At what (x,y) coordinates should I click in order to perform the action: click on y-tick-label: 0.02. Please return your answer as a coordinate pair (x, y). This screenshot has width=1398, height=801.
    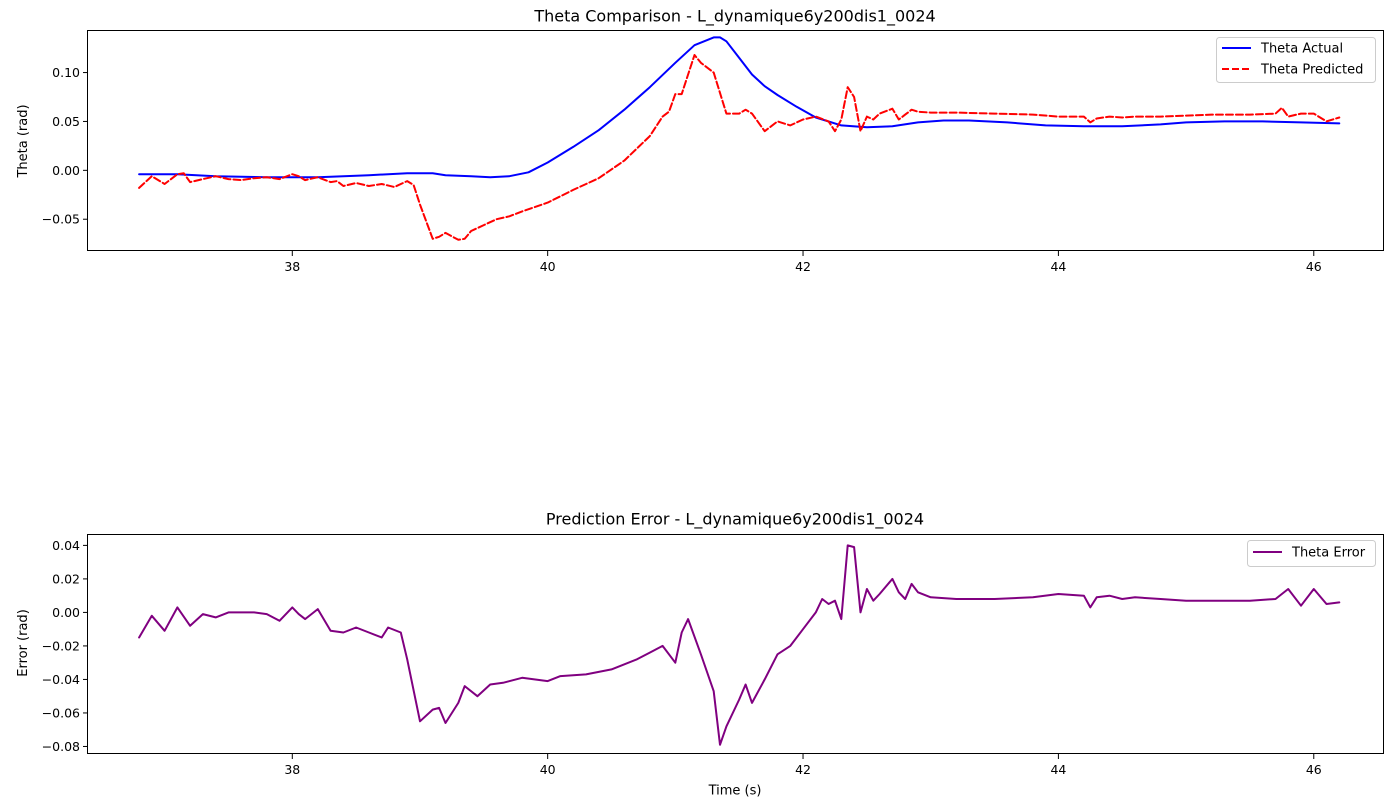
    Looking at the image, I should click on (66, 578).